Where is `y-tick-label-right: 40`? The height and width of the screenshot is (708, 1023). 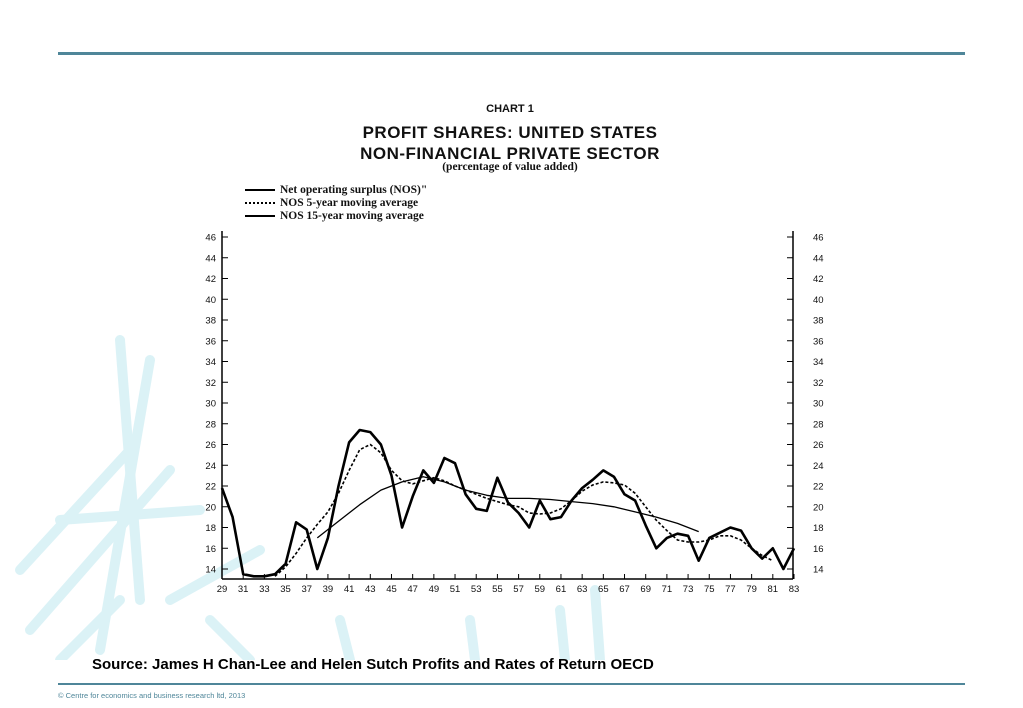
y-tick-label-right: 40 is located at coordinates (818, 300).